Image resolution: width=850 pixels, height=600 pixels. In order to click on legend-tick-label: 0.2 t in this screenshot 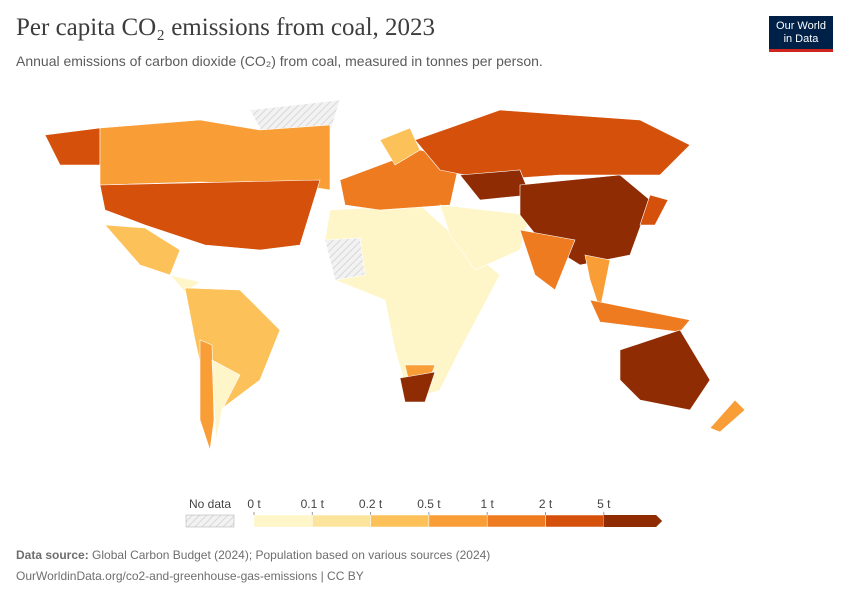, I will do `click(371, 504)`.